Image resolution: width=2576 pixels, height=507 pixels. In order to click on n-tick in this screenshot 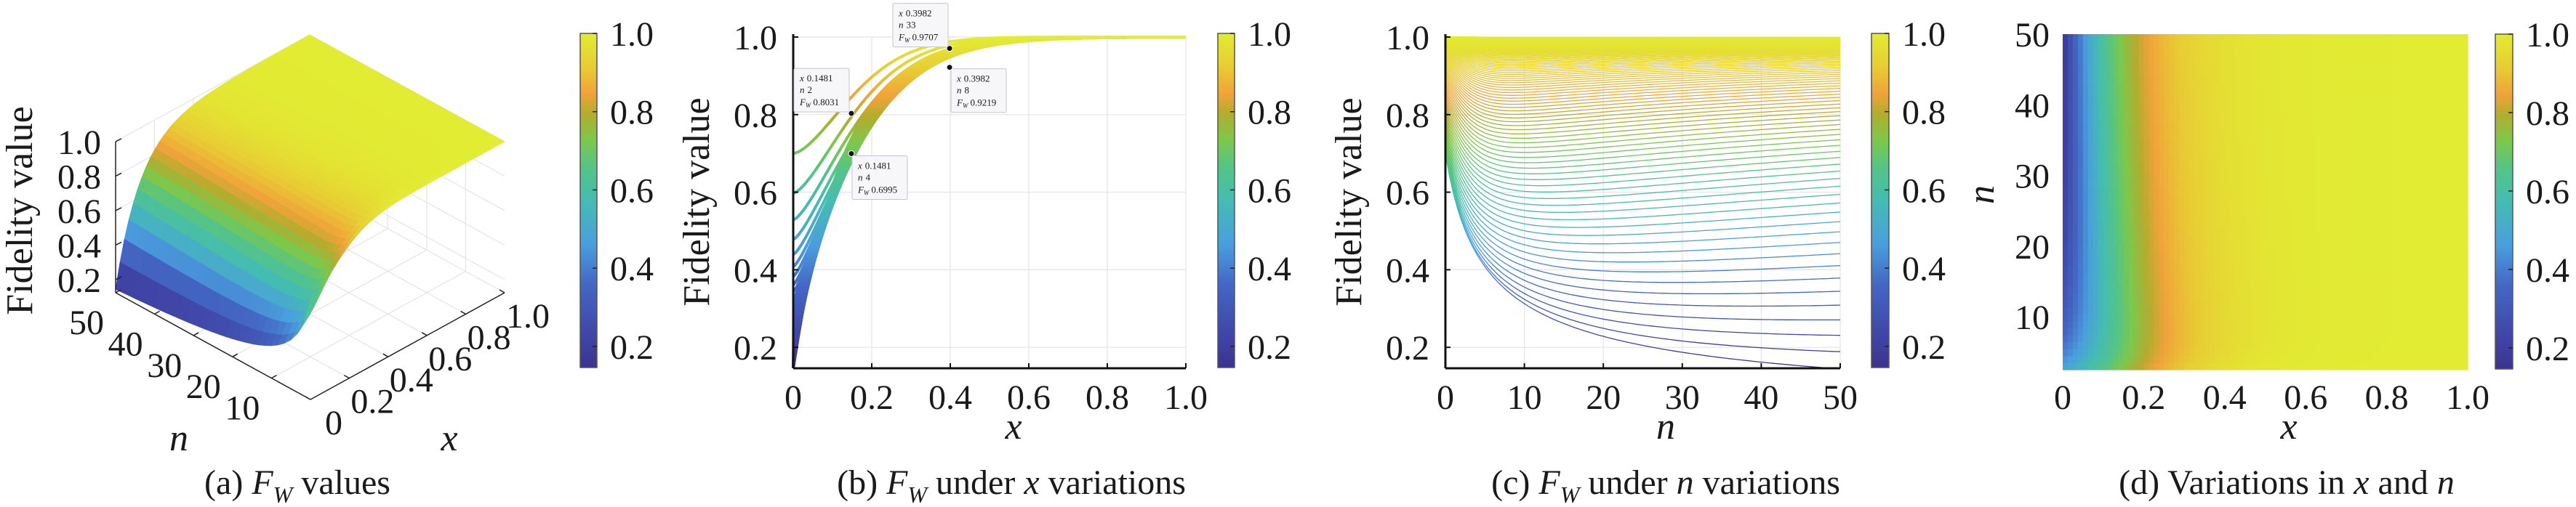, I will do `click(196, 334)`.